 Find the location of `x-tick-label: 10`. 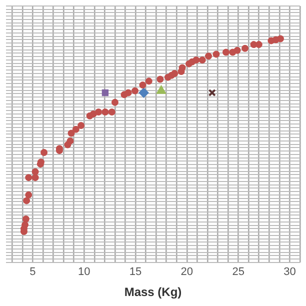

x-tick-label: 10 is located at coordinates (84, 272).